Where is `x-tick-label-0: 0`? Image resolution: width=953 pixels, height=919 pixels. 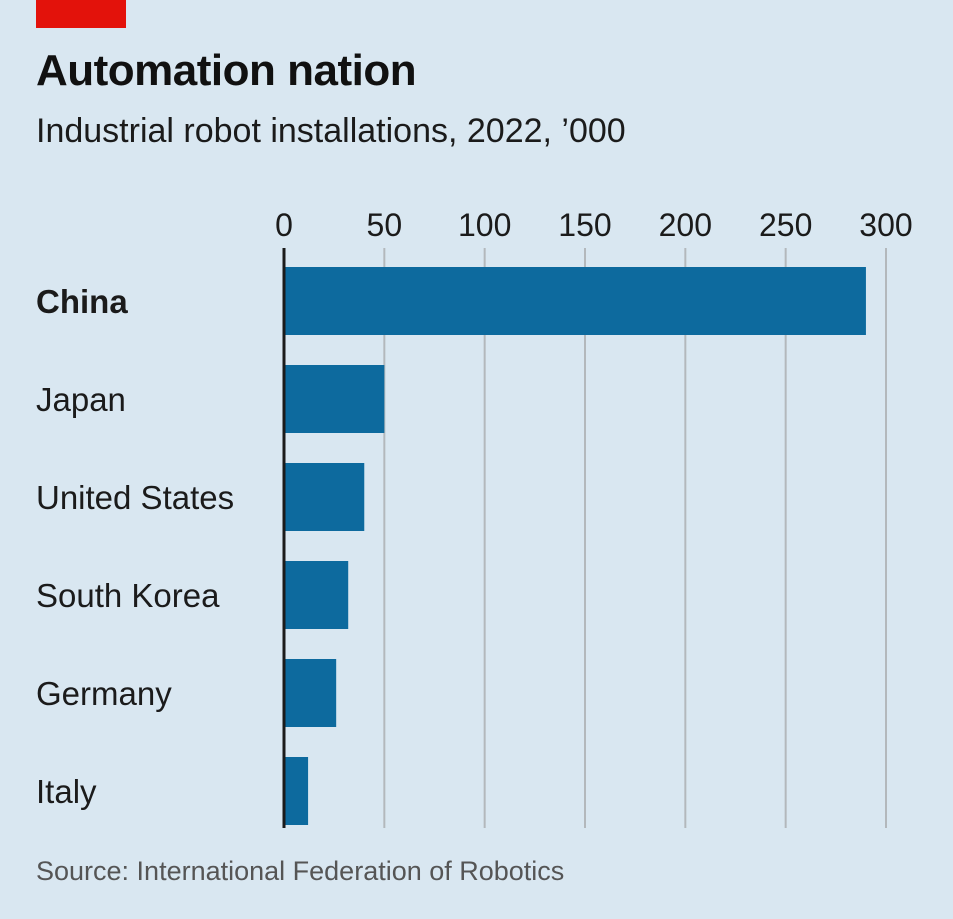 x-tick-label-0: 0 is located at coordinates (284, 225).